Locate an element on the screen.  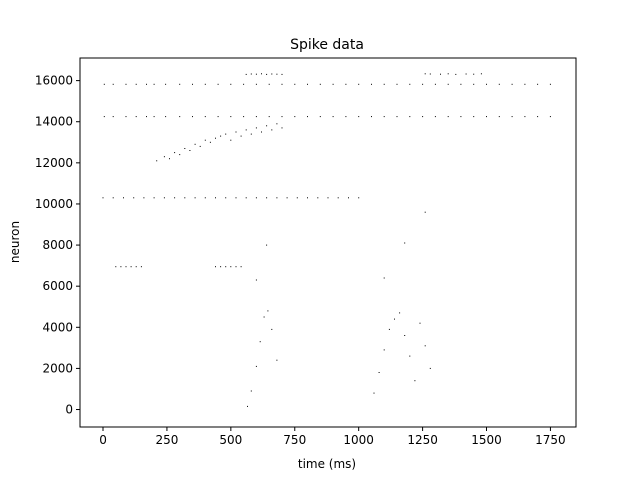
y-tick-label: 2000 is located at coordinates (57, 368).